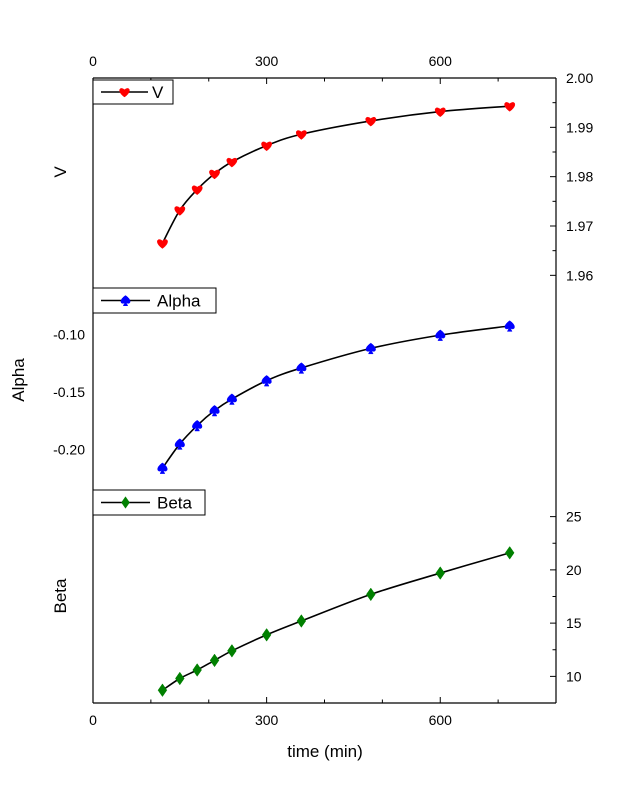 Image resolution: width=618 pixels, height=800 pixels. What do you see at coordinates (69, 335) in the screenshot?
I see `y-tick-label: -0.10` at bounding box center [69, 335].